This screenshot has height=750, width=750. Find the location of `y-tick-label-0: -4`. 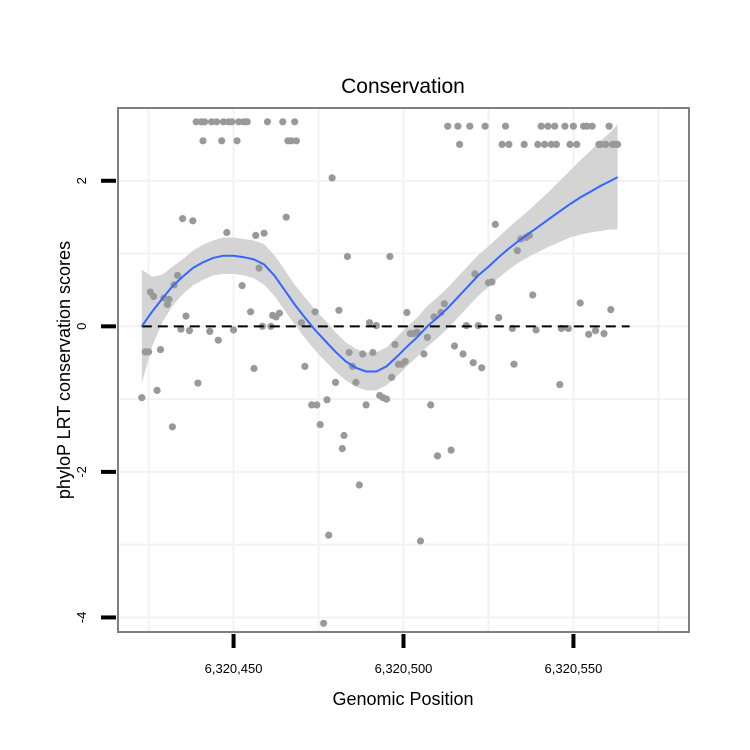

y-tick-label-0: -4 is located at coordinates (81, 618).